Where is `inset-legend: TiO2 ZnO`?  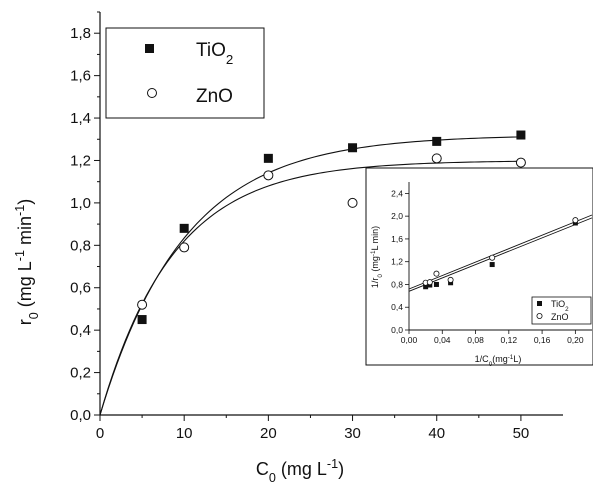
inset-legend: TiO2 ZnO is located at coordinates (561, 310).